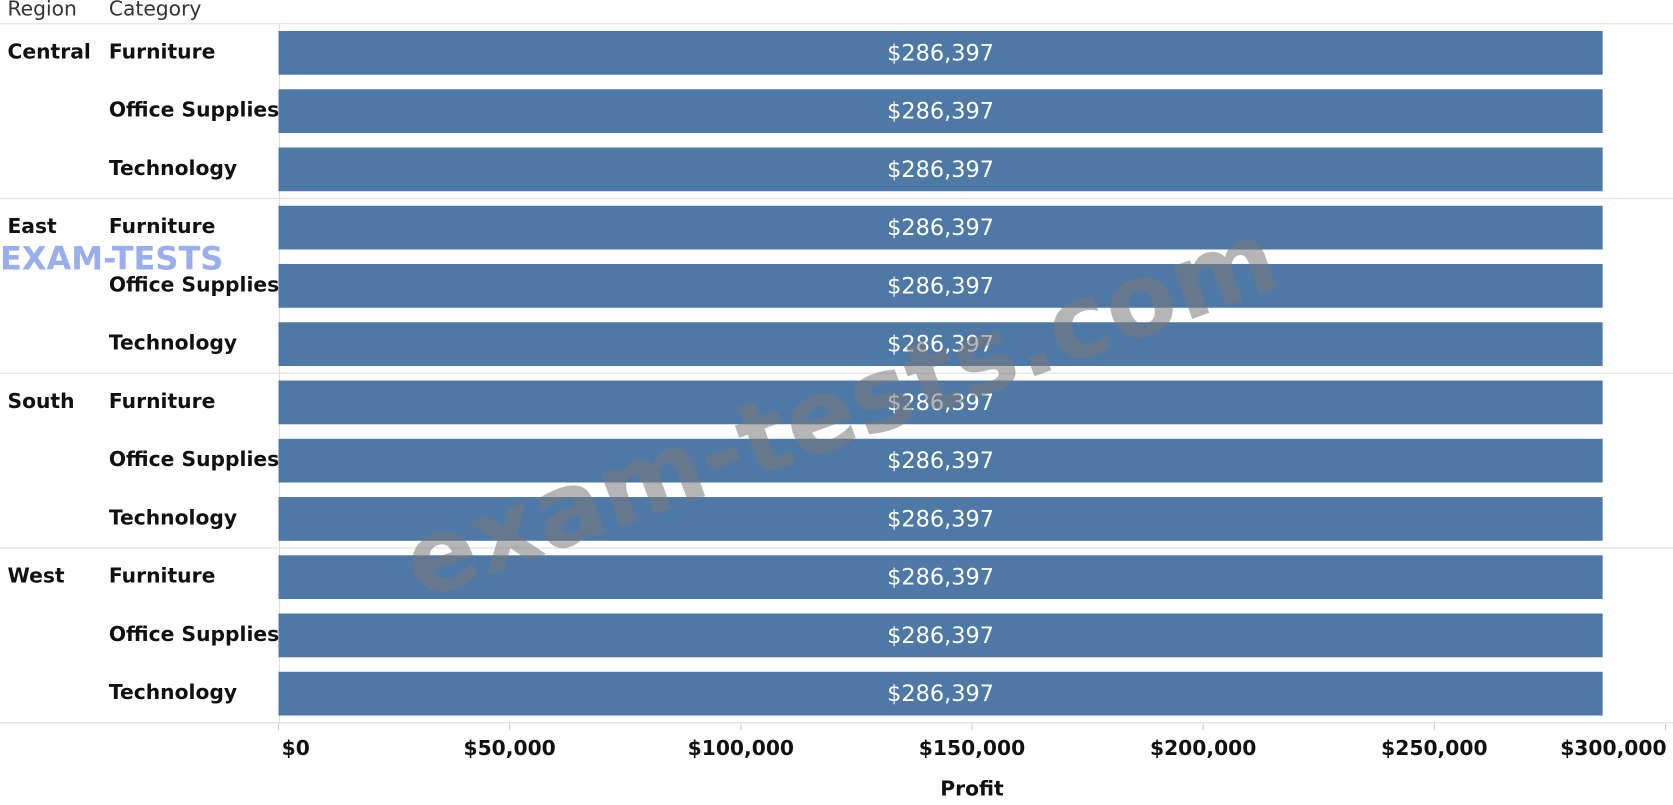 The image size is (1673, 805). I want to click on region-label: East, so click(32, 226).